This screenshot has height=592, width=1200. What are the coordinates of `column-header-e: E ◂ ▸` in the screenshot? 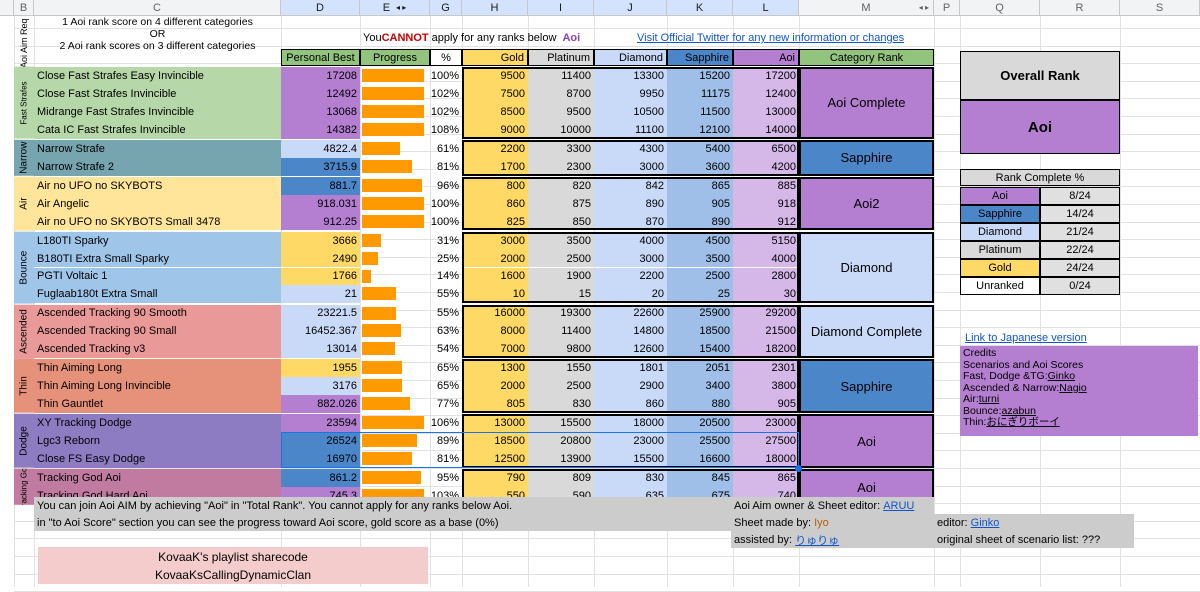 It's located at (395, 8).